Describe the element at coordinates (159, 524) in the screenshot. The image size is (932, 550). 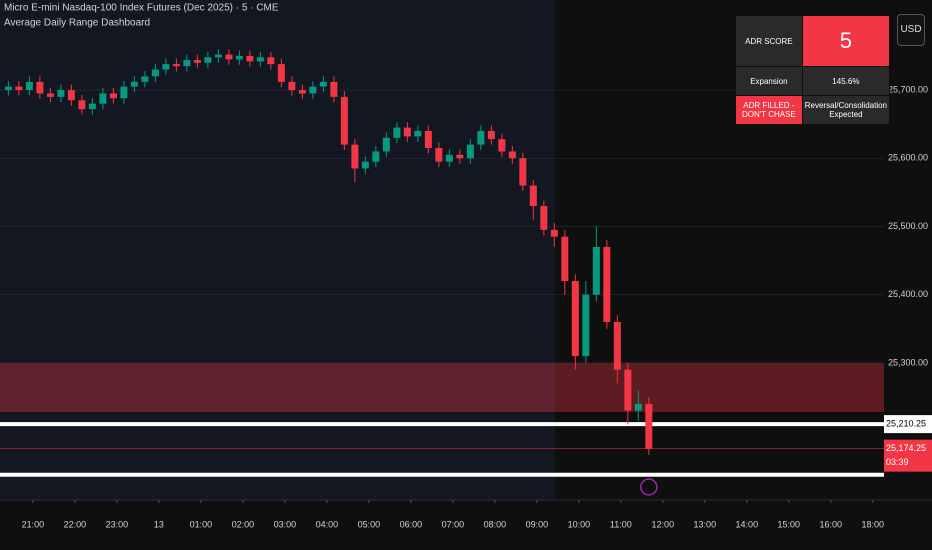
I see `x-tick-label: 13` at that location.